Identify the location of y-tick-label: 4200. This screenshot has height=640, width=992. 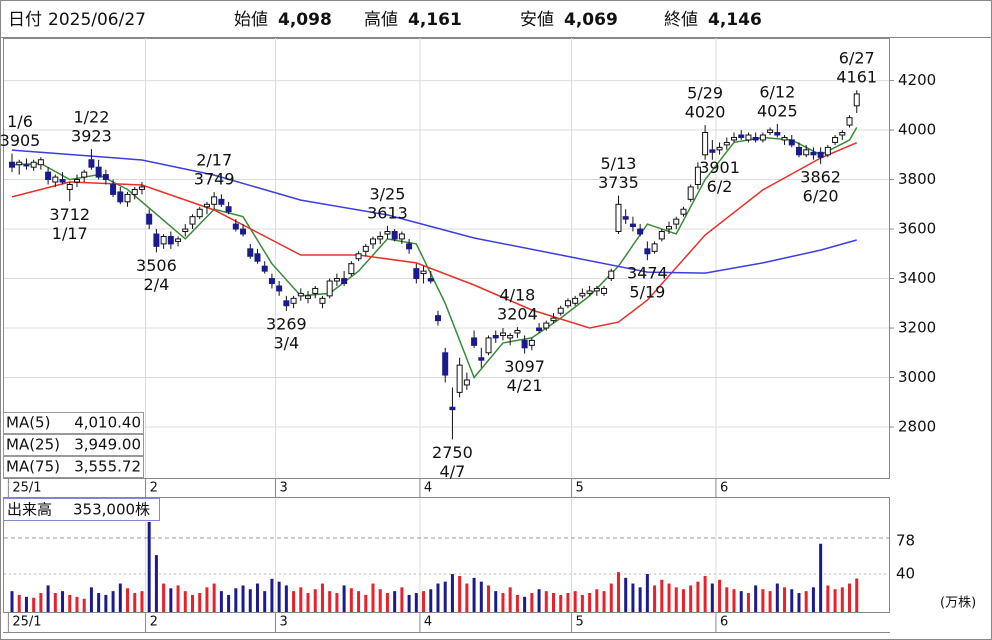
(917, 80).